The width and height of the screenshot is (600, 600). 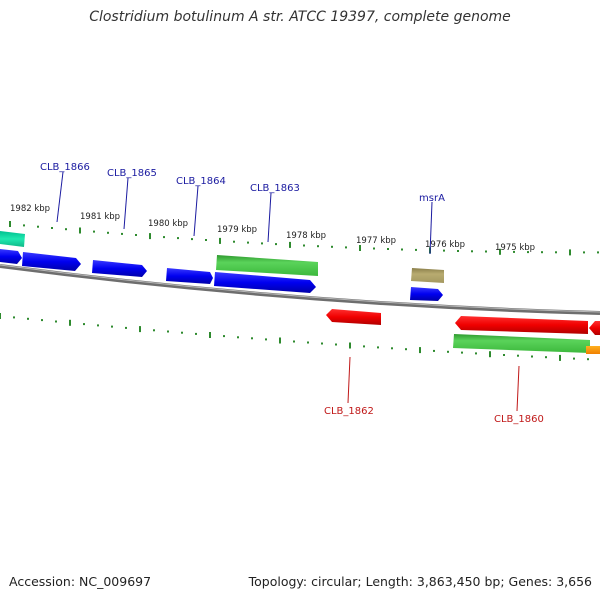 I want to click on accession-text: Accession: NC_009697, so click(x=80, y=581).